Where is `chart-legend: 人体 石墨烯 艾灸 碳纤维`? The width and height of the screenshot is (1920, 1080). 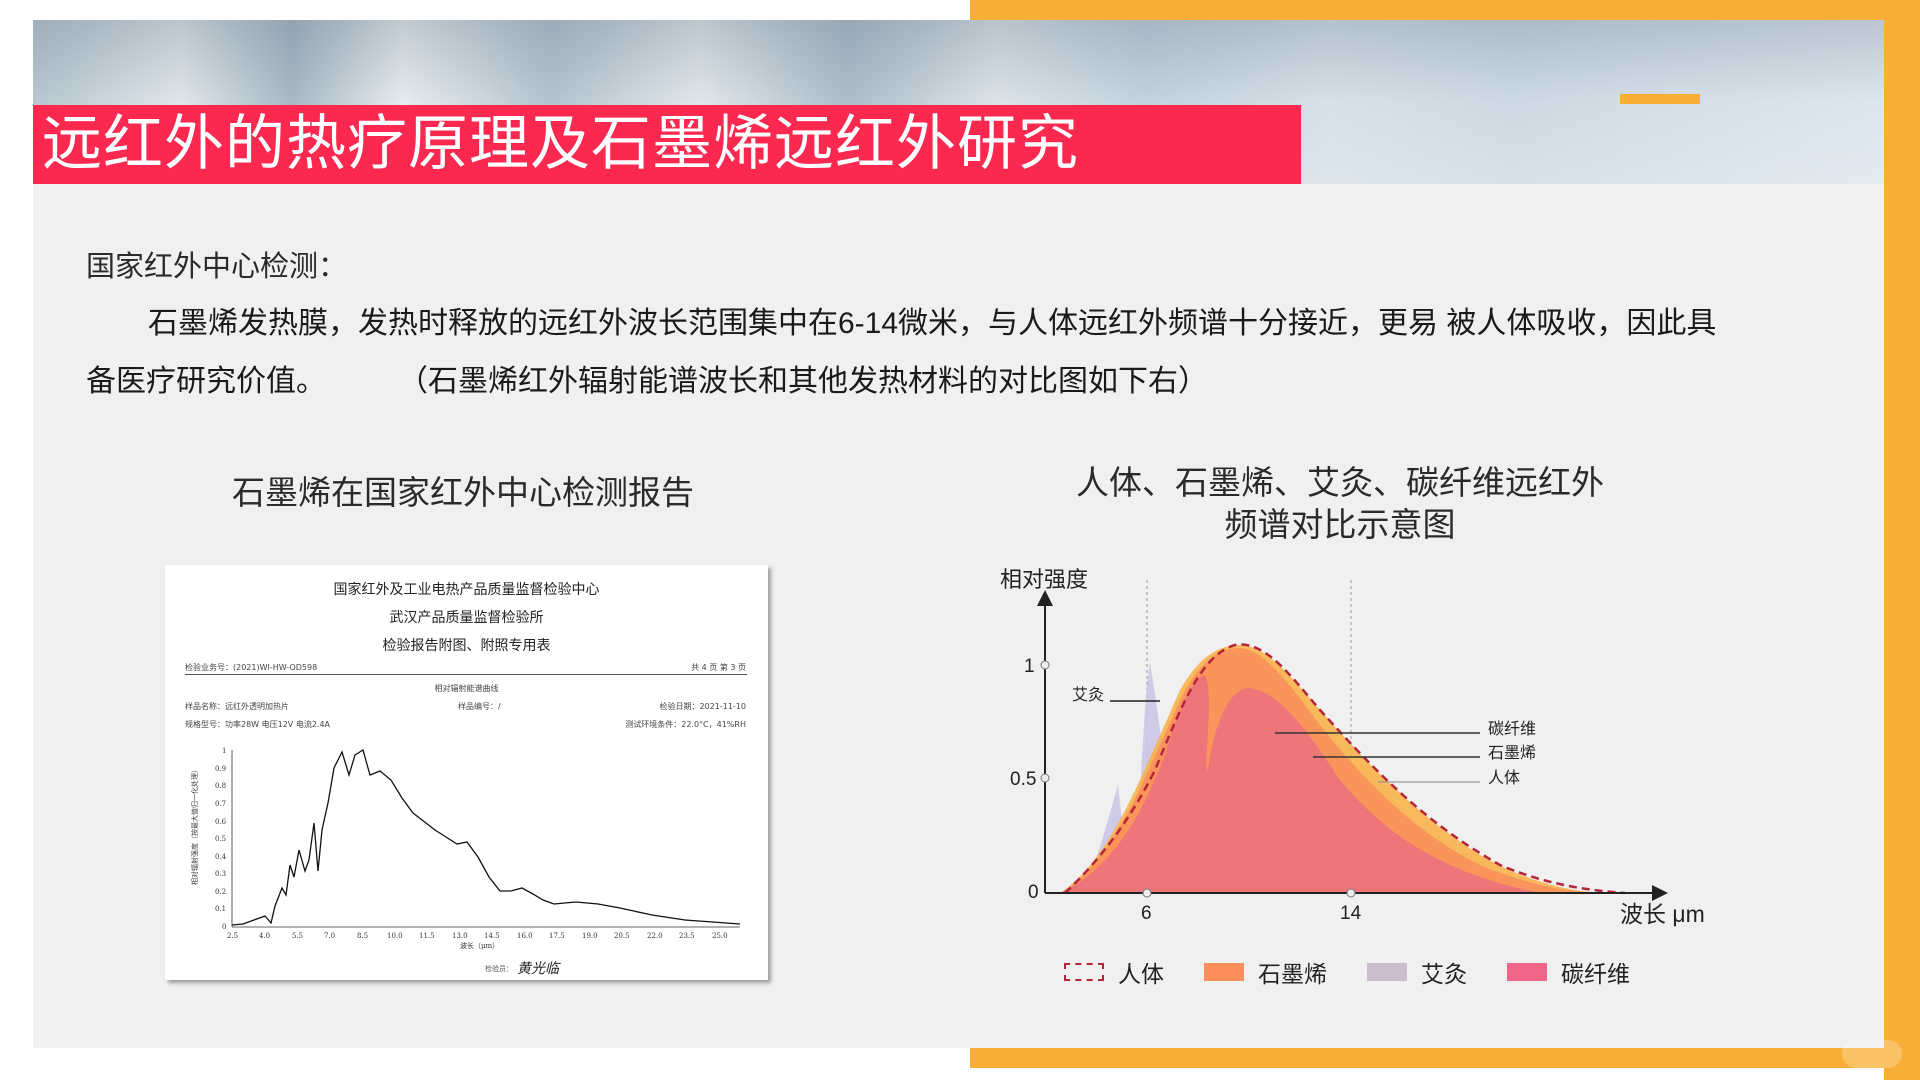
chart-legend: 人体 石墨烯 艾灸 碳纤维 is located at coordinates (1367, 972).